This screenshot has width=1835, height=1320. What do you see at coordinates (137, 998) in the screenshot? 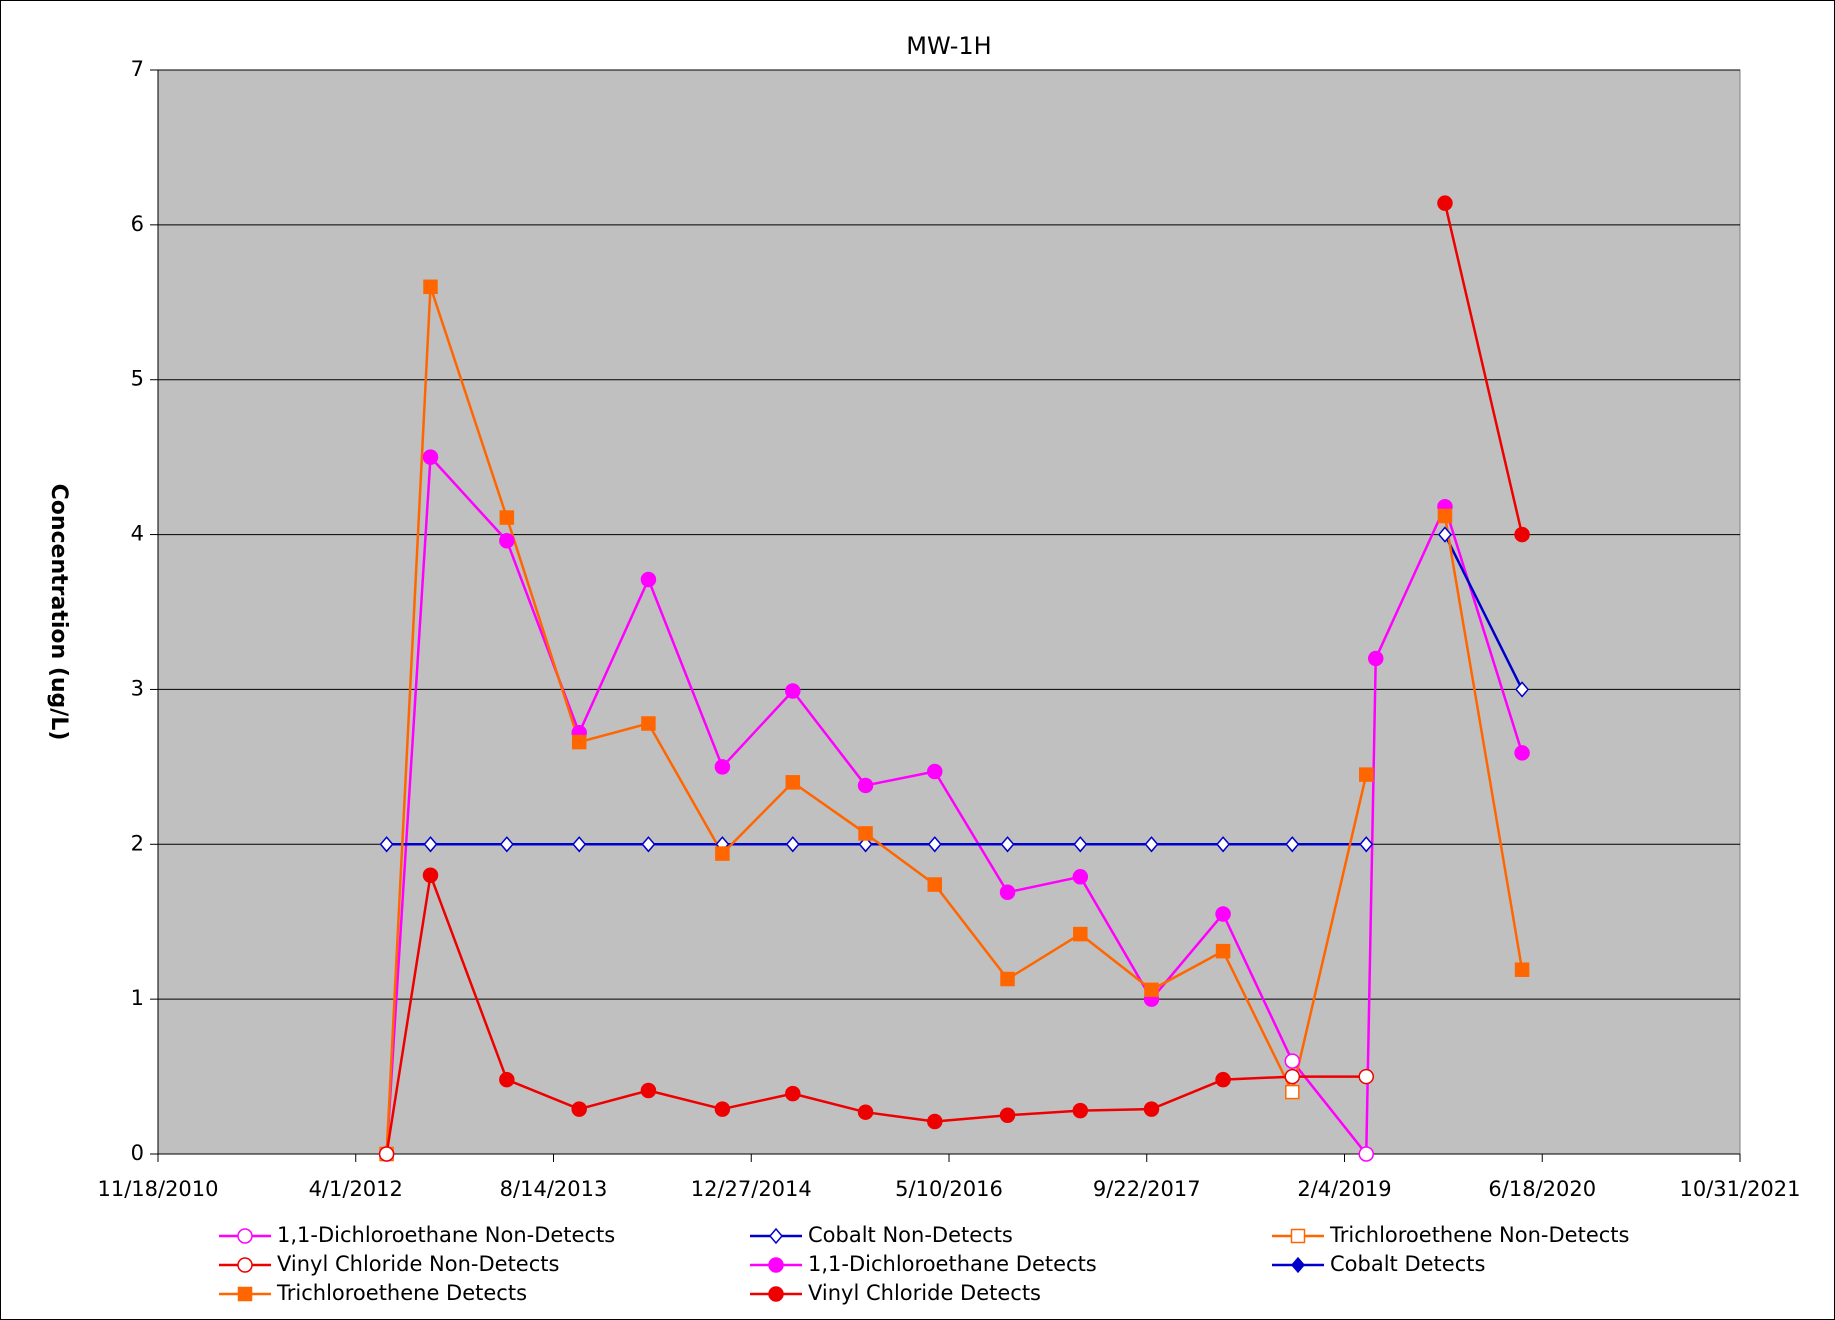
I see `y-tick-label: 1` at bounding box center [137, 998].